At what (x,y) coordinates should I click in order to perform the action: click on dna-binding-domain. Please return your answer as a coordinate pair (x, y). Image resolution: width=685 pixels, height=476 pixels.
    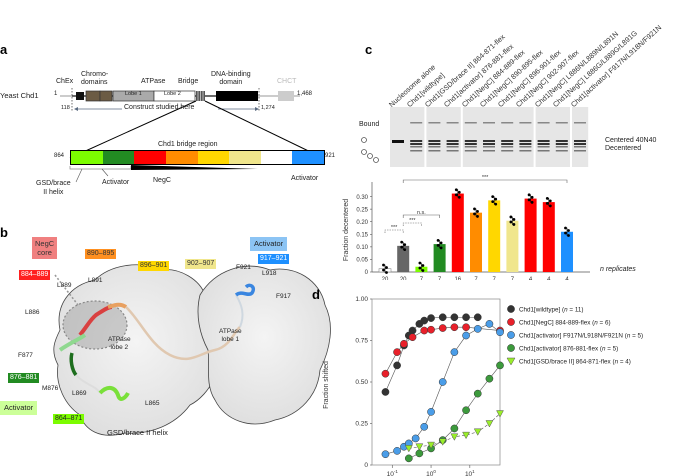
    Looking at the image, I should click on (237, 96).